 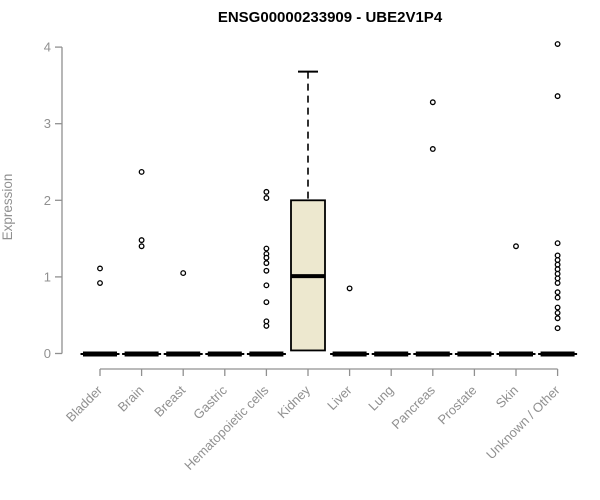 What do you see at coordinates (380, 398) in the screenshot?
I see `x-tick-label: Lung` at bounding box center [380, 398].